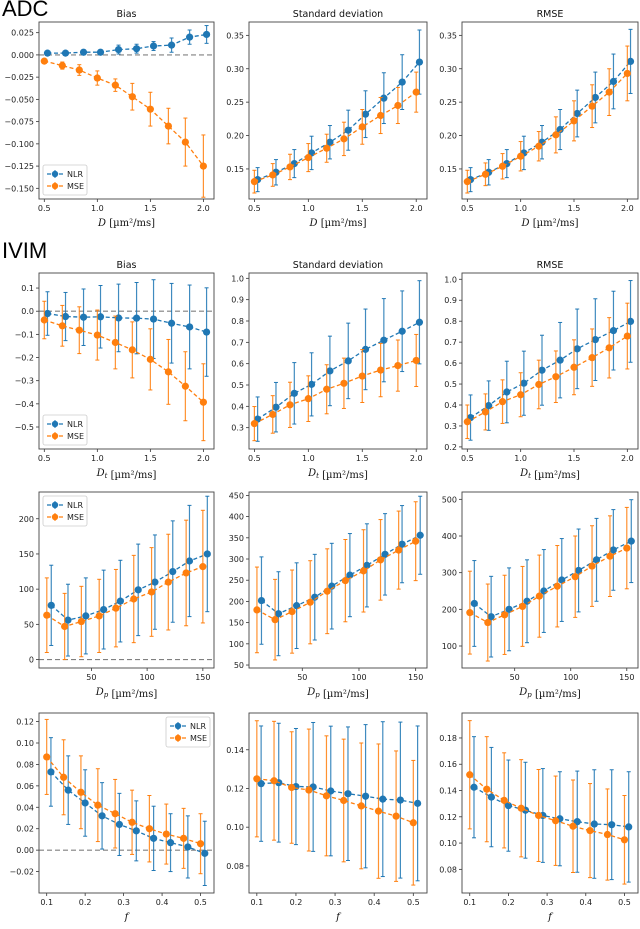  Describe the element at coordinates (236, 538) in the screenshot. I see `y-tick-label: 350` at that location.